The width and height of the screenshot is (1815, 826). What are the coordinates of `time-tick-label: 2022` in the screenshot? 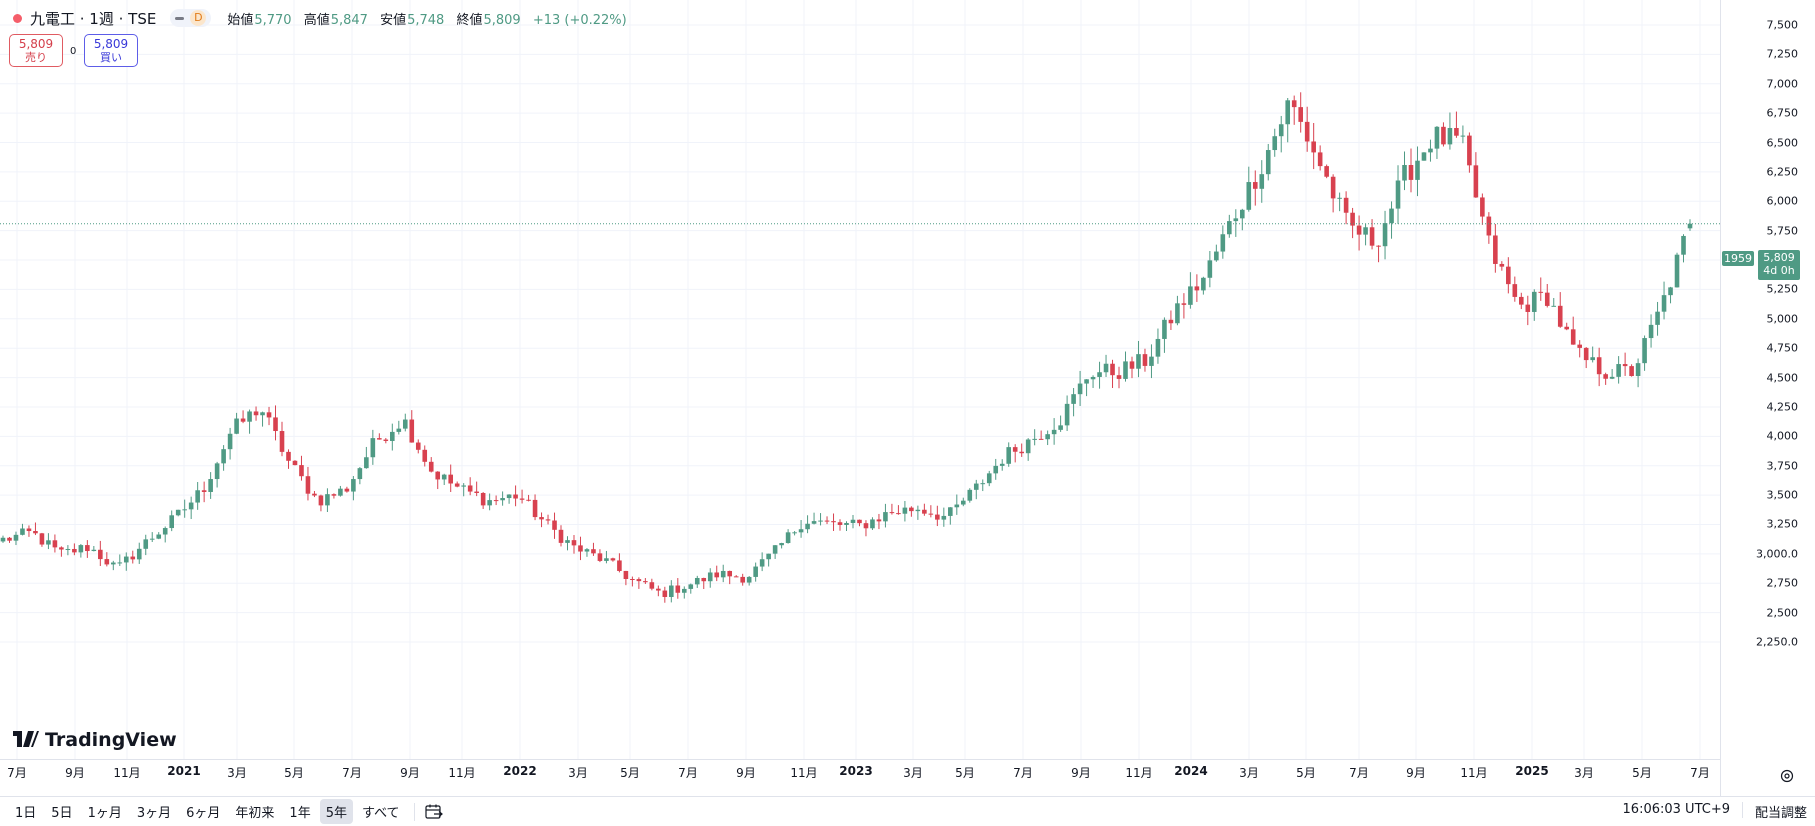 It's located at (520, 771).